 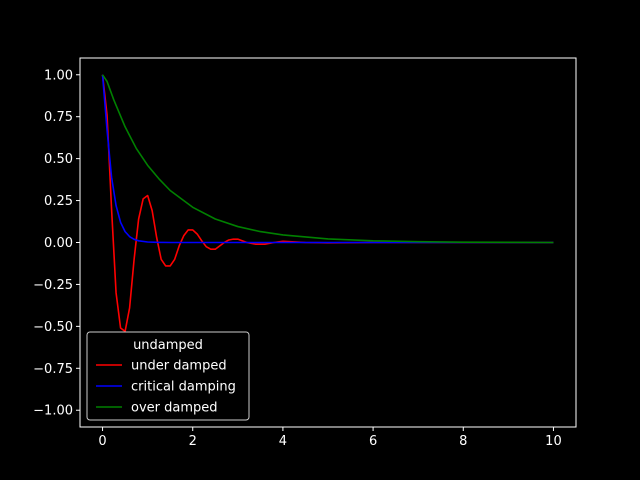 What do you see at coordinates (58, 201) in the screenshot?
I see `y-tick-label: 0.25` at bounding box center [58, 201].